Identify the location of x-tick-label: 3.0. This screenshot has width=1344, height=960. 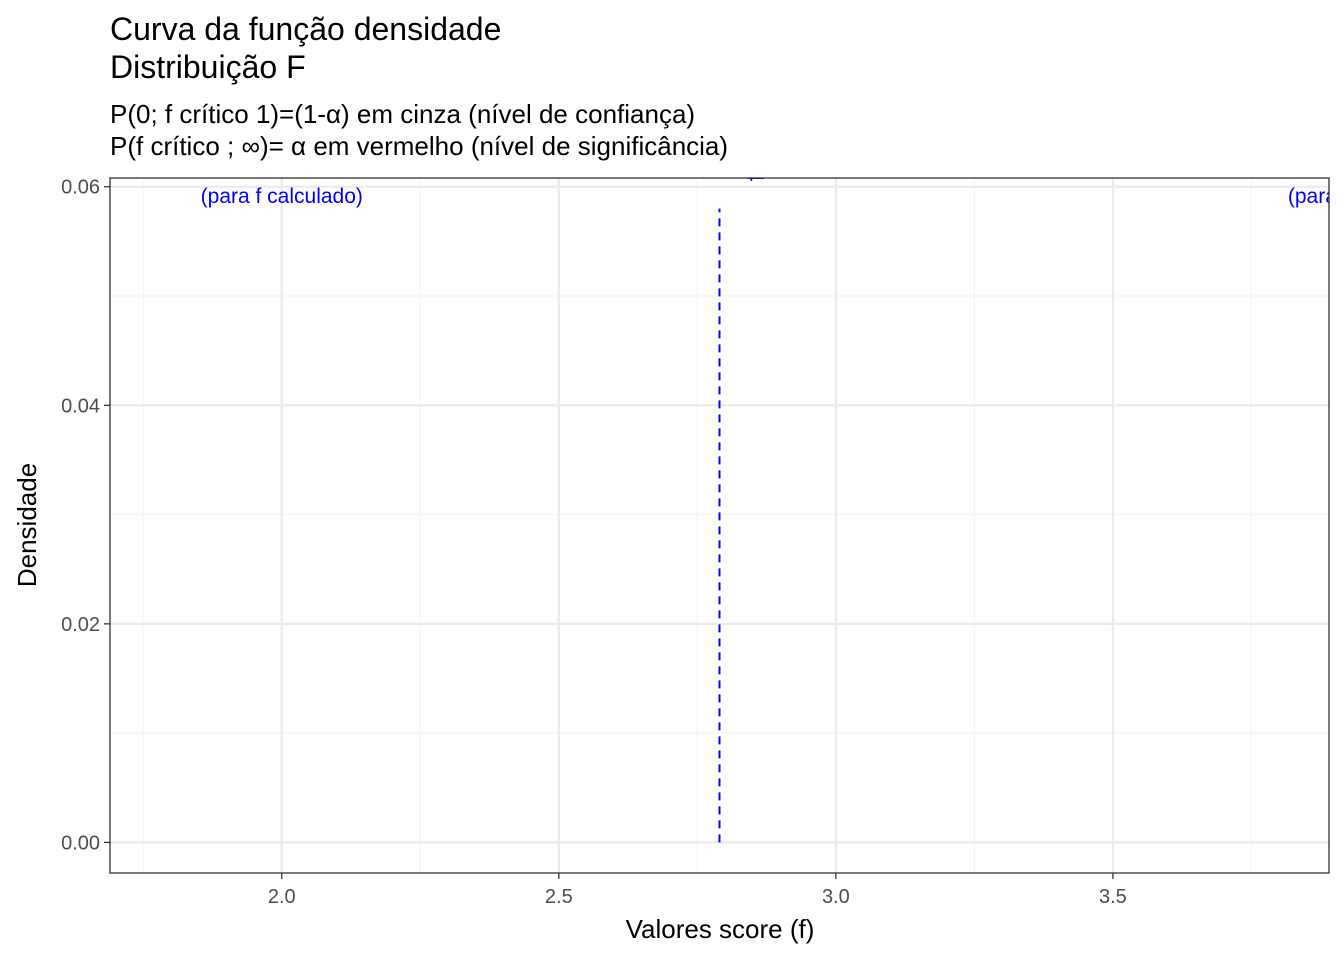
(836, 897).